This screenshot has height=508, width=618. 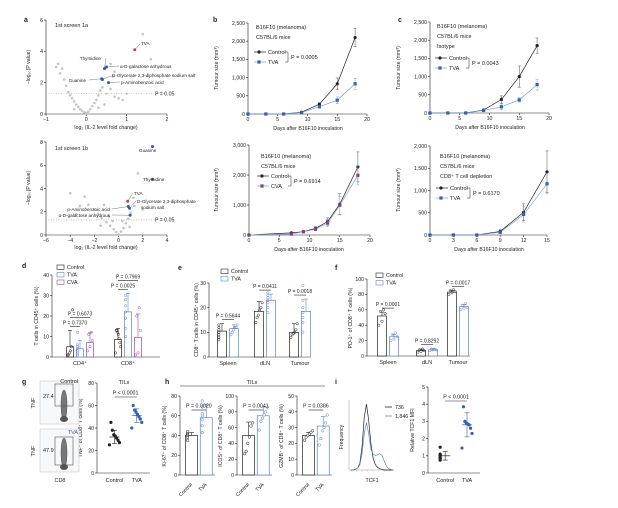 I want to click on x-tick-label: 1, so click(x=126, y=120).